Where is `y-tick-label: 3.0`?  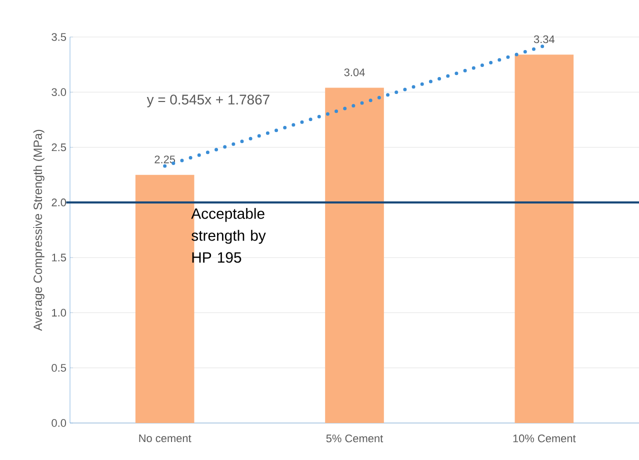 y-tick-label: 3.0 is located at coordinates (59, 92).